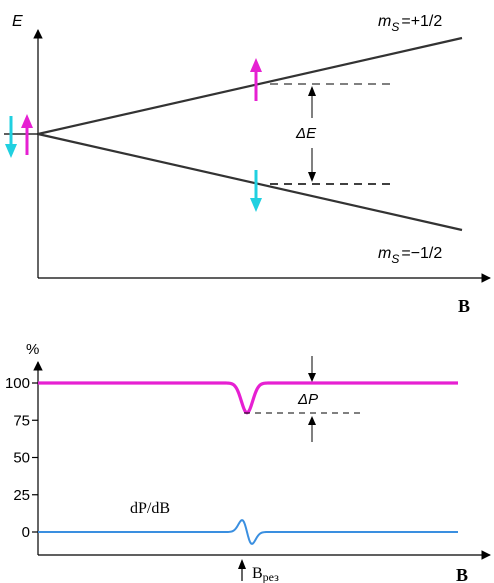  What do you see at coordinates (32, 349) in the screenshot?
I see `chart-y-unit-label: %` at bounding box center [32, 349].